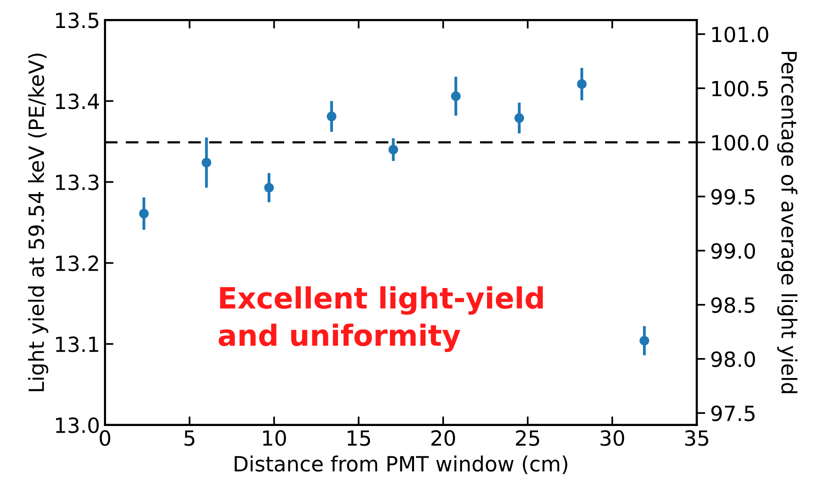 The width and height of the screenshot is (814, 489). I want to click on x-tick-label: 20, so click(443, 438).